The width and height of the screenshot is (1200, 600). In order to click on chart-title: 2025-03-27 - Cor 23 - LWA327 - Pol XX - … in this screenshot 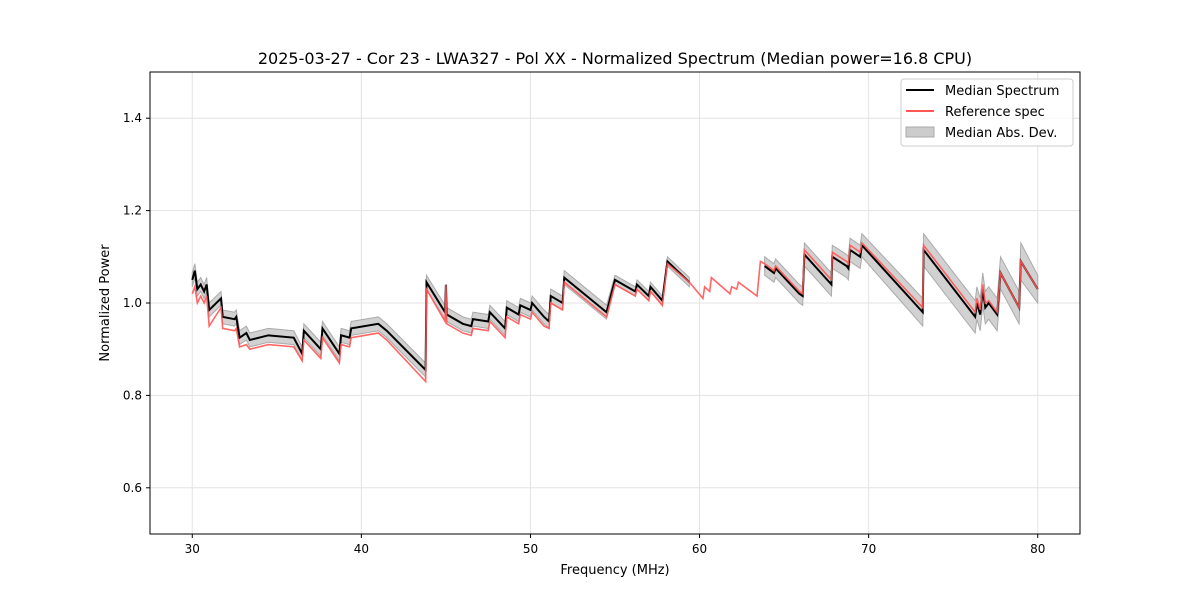, I will do `click(615, 58)`.